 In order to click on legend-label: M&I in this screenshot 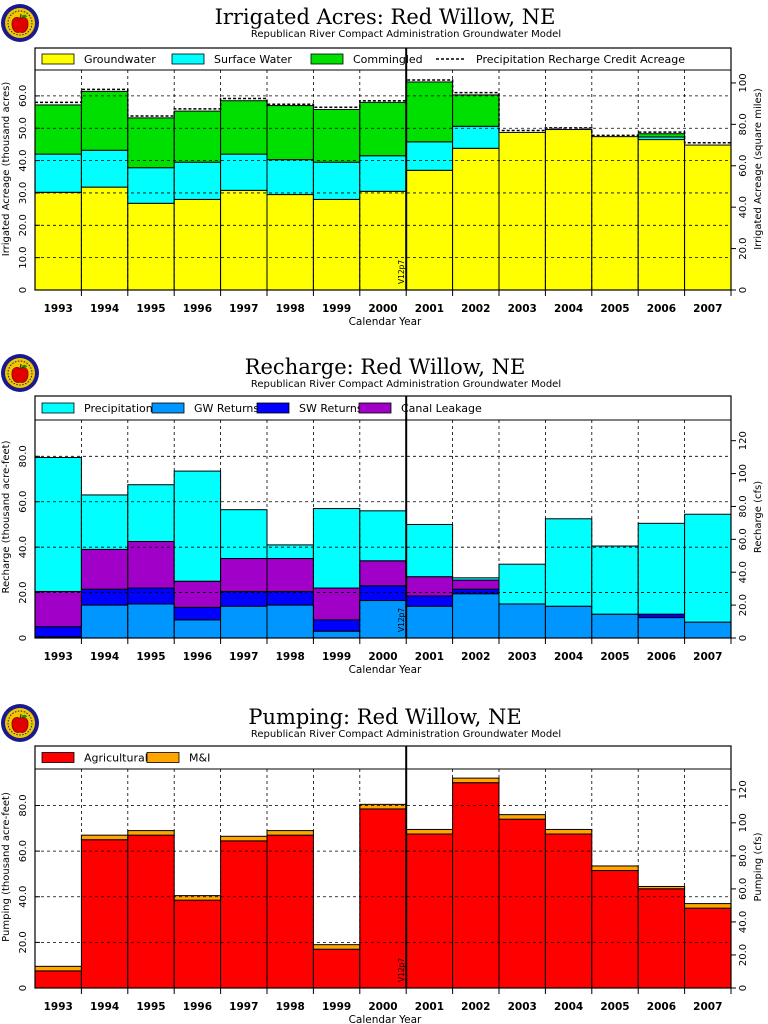, I will do `click(199, 758)`.